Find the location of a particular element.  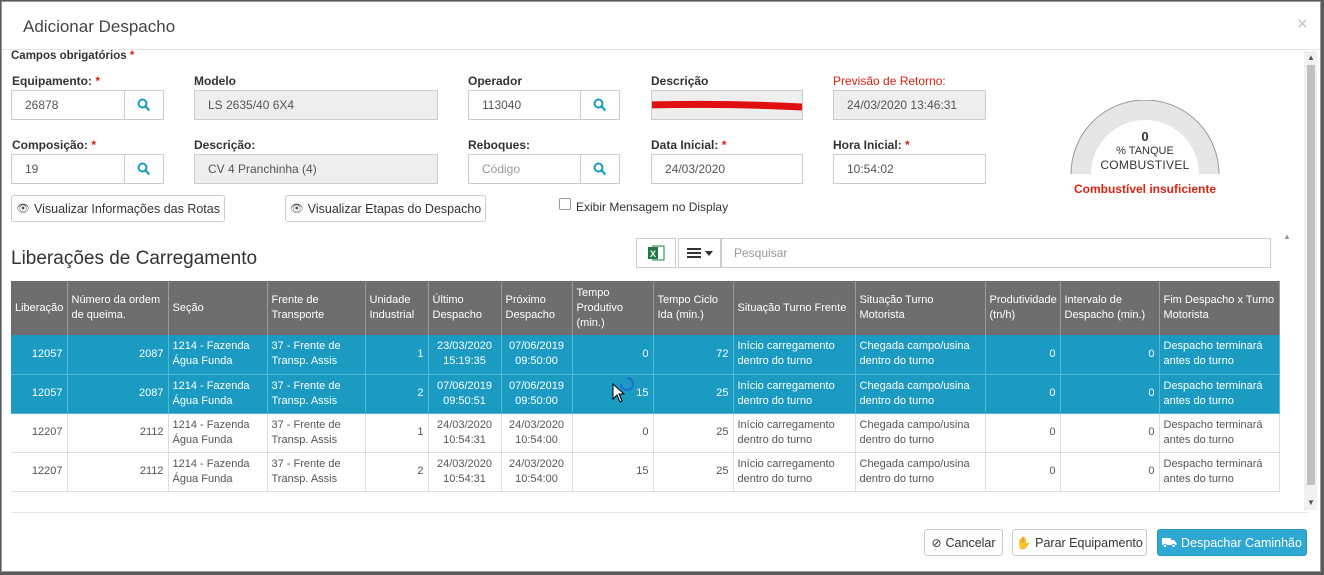

scroll-down-icon: ▼ is located at coordinates (1311, 502).